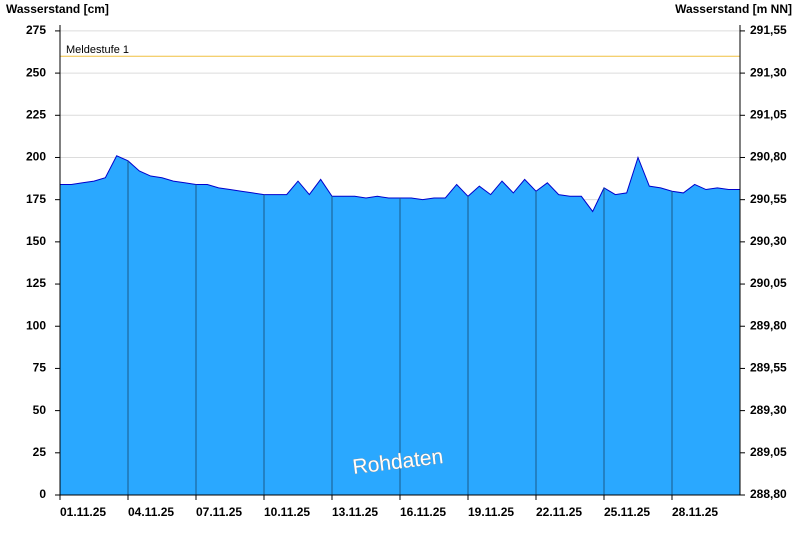 The height and width of the screenshot is (550, 800). I want to click on x-tick-label: 01.11.25, so click(83, 512).